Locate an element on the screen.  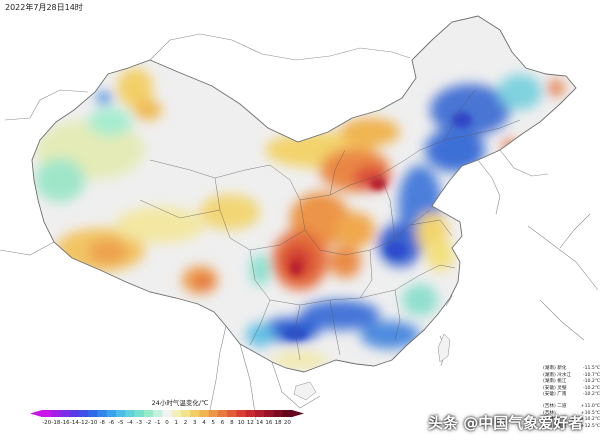
legend-tick: 4 is located at coordinates (204, 423).